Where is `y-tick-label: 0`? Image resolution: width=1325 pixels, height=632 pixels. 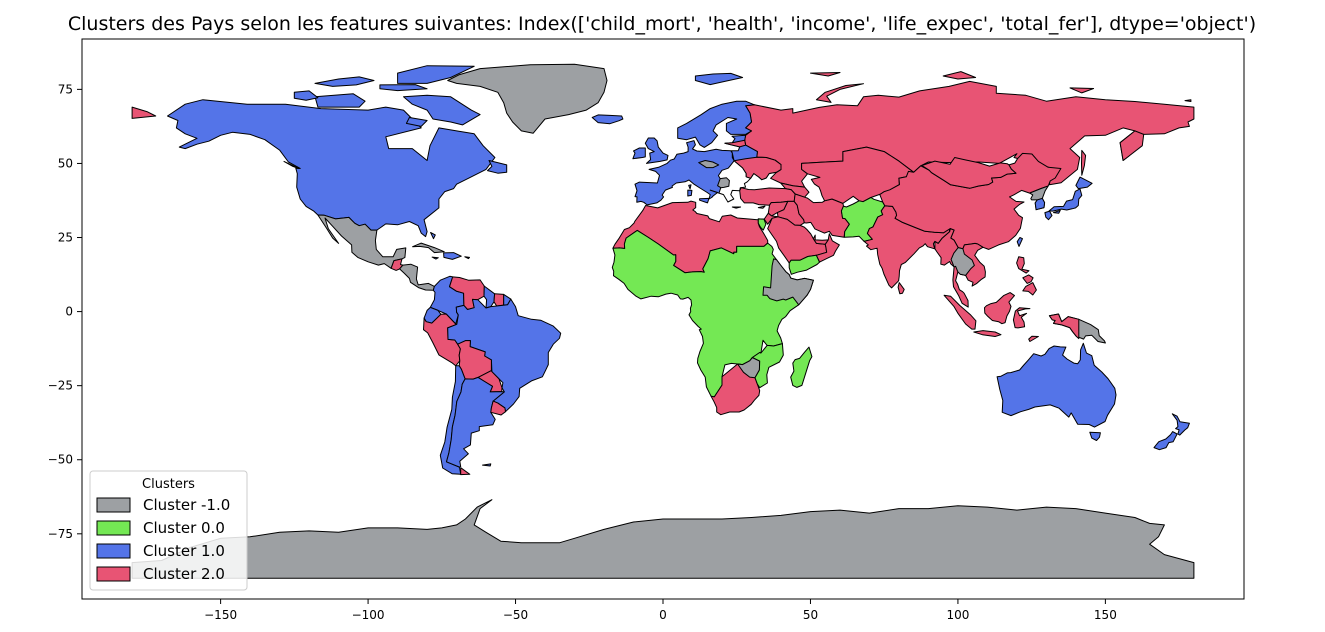 y-tick-label: 0 is located at coordinates (69, 312).